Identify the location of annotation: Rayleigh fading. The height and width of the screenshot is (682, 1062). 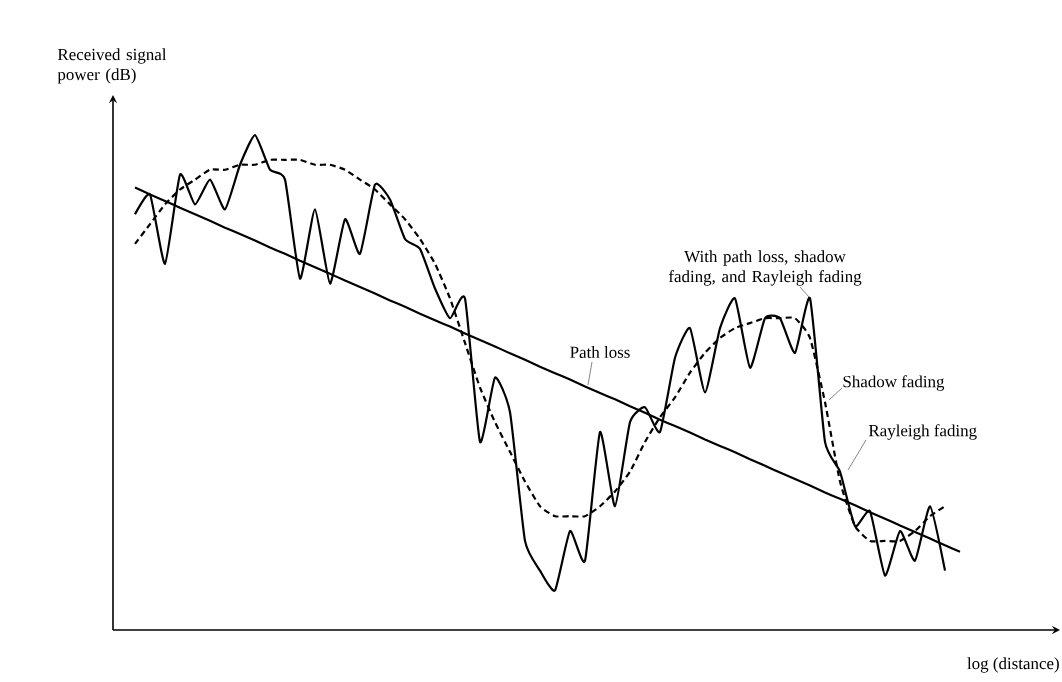
(922, 432).